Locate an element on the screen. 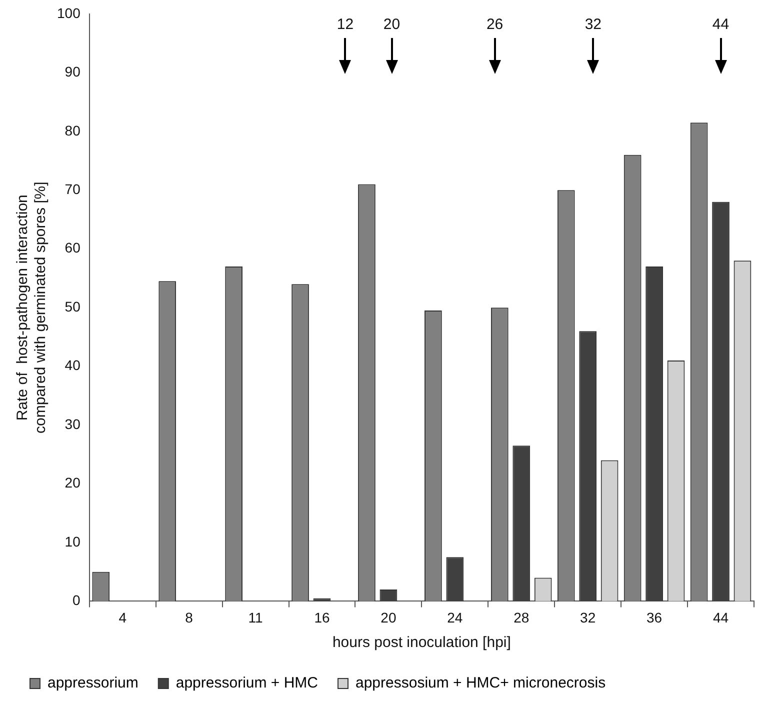 The height and width of the screenshot is (711, 759). x-axis-title: hours post inoculation [hpi] is located at coordinates (421, 643).